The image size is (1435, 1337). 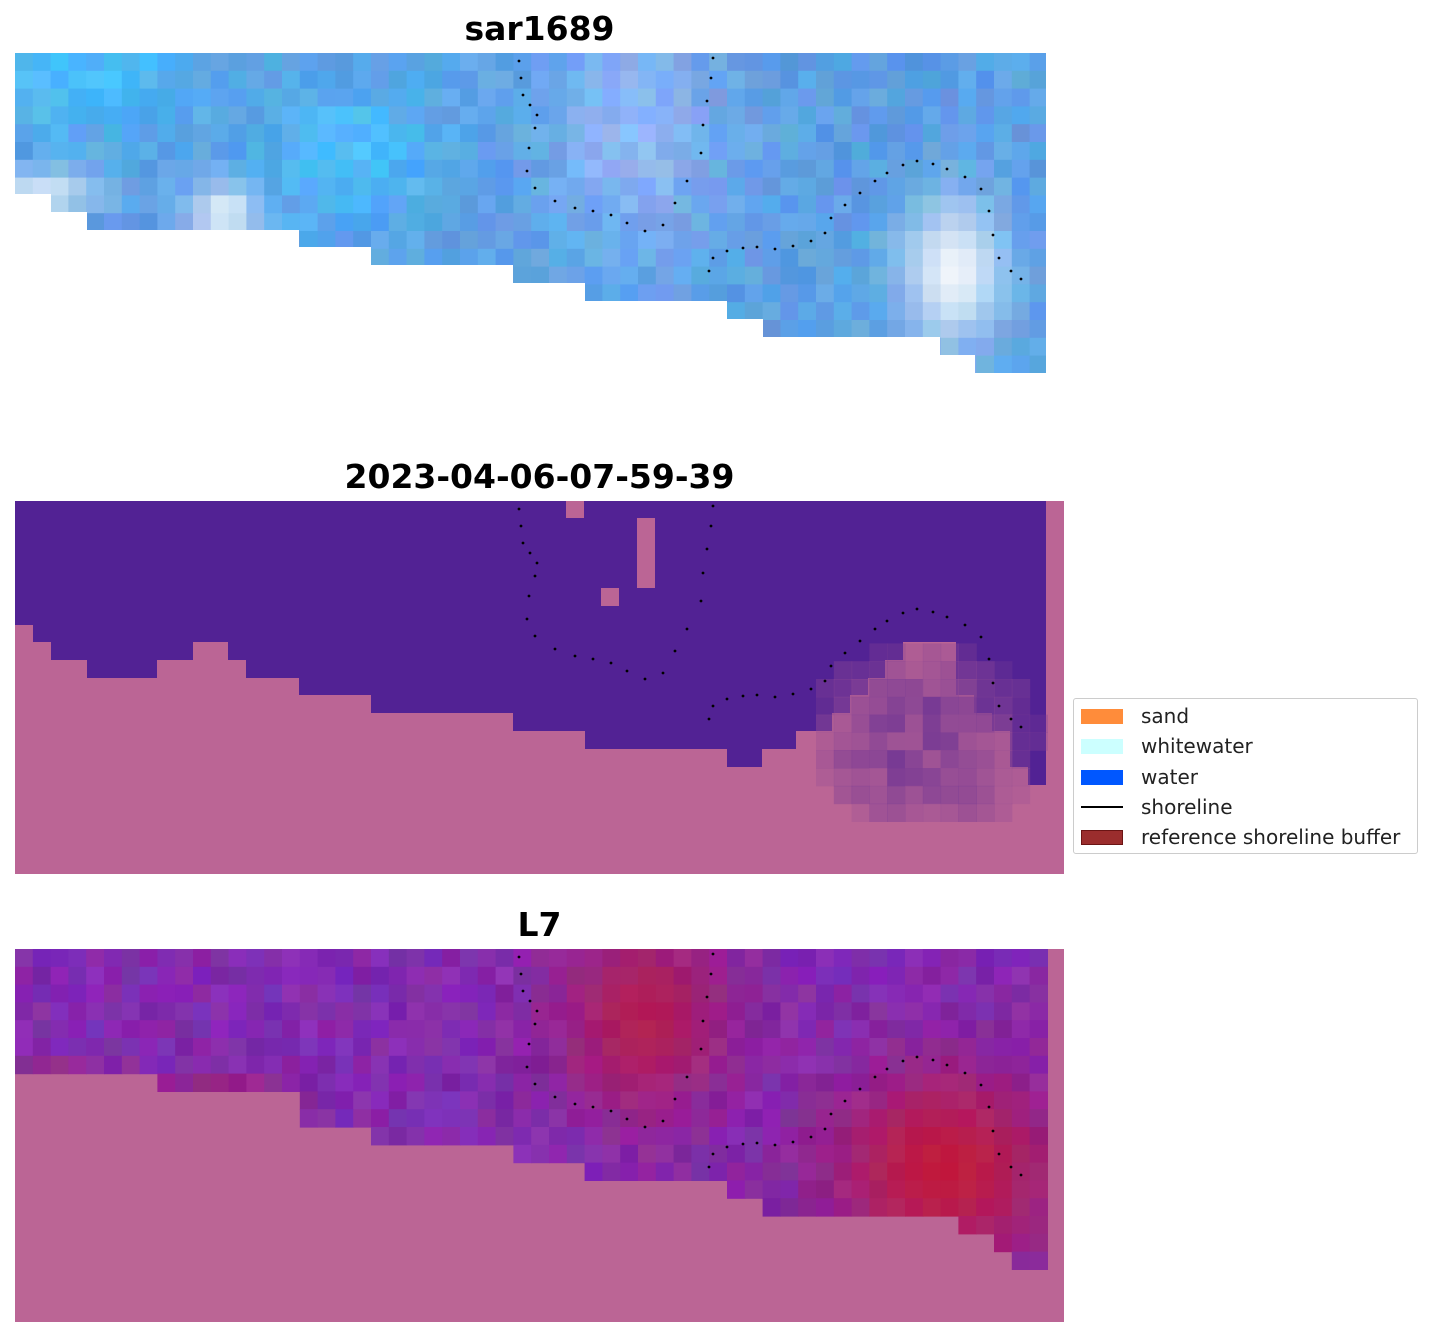 I want to click on legend-swatch-shoreline, so click(x=1102, y=807).